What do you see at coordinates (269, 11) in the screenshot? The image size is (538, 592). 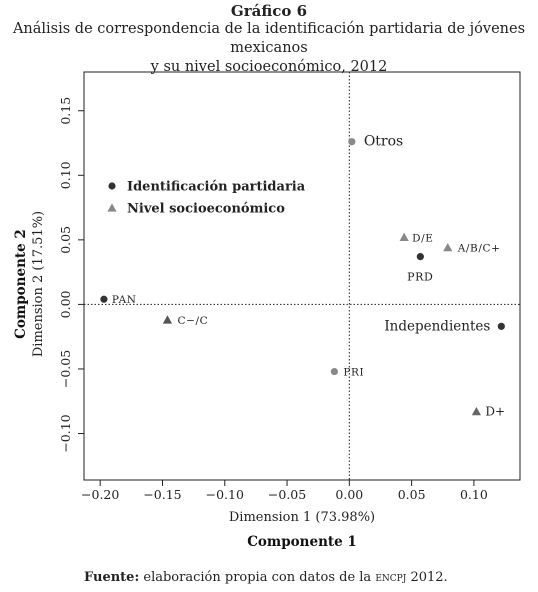 I see `figure-title: Gráfico 6` at bounding box center [269, 11].